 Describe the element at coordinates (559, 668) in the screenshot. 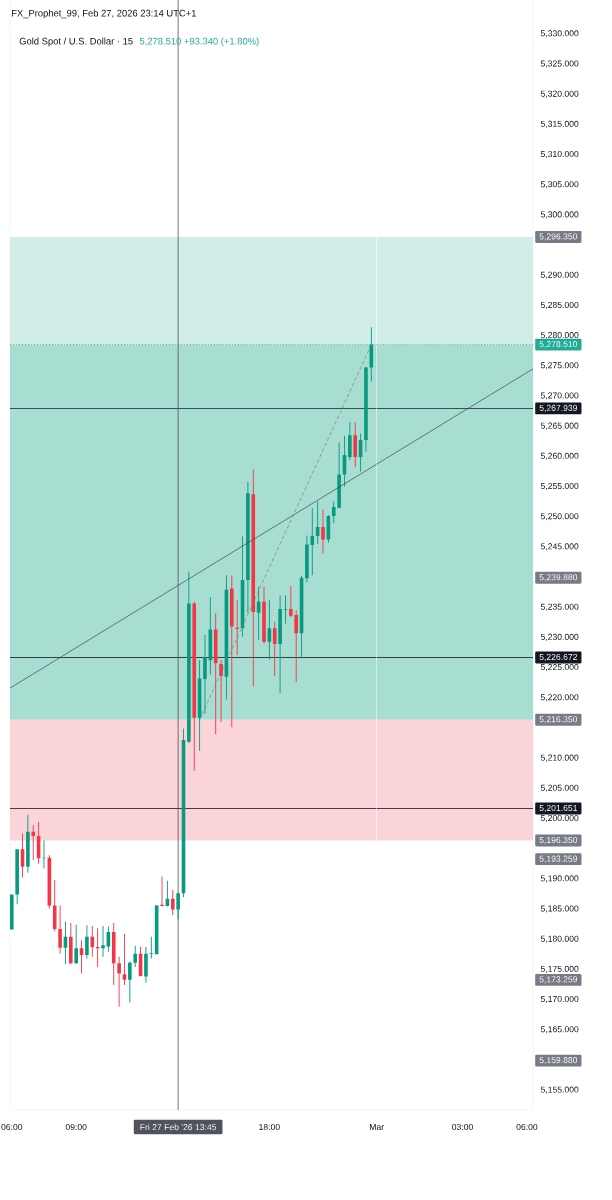

I see `y-tick-label: 5,225.000` at that location.